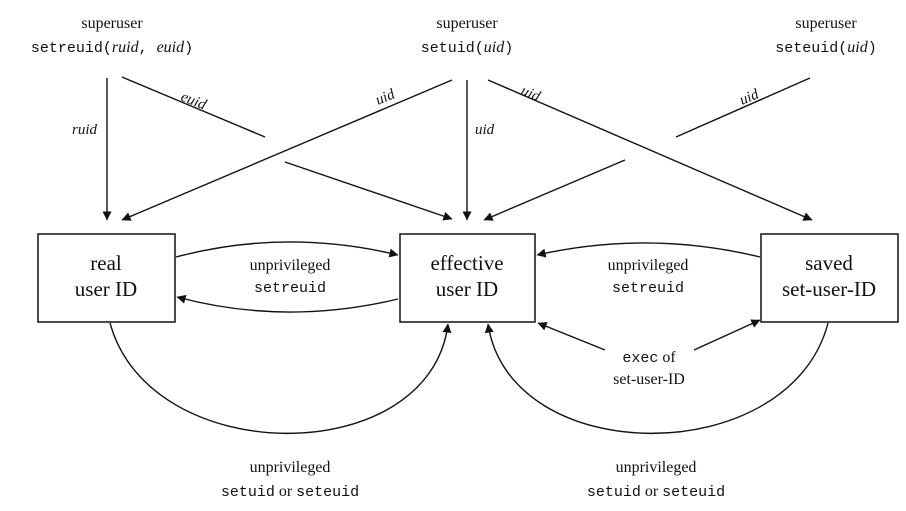 The width and height of the screenshot is (906, 511). What do you see at coordinates (749, 97) in the screenshot?
I see `uid-seteuid-label: uid` at bounding box center [749, 97].